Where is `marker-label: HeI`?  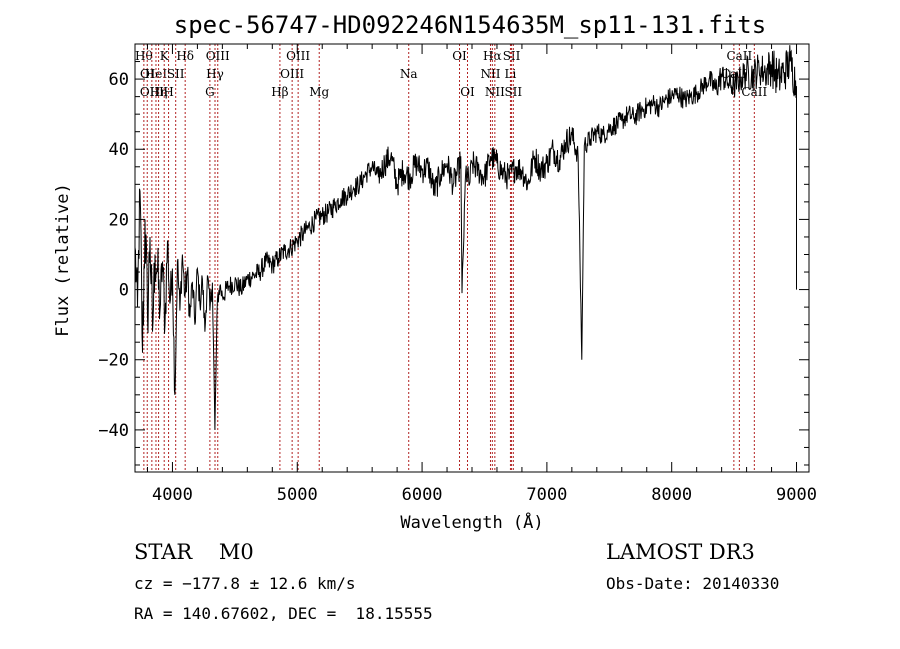
marker-label: HeI is located at coordinates (156, 74).